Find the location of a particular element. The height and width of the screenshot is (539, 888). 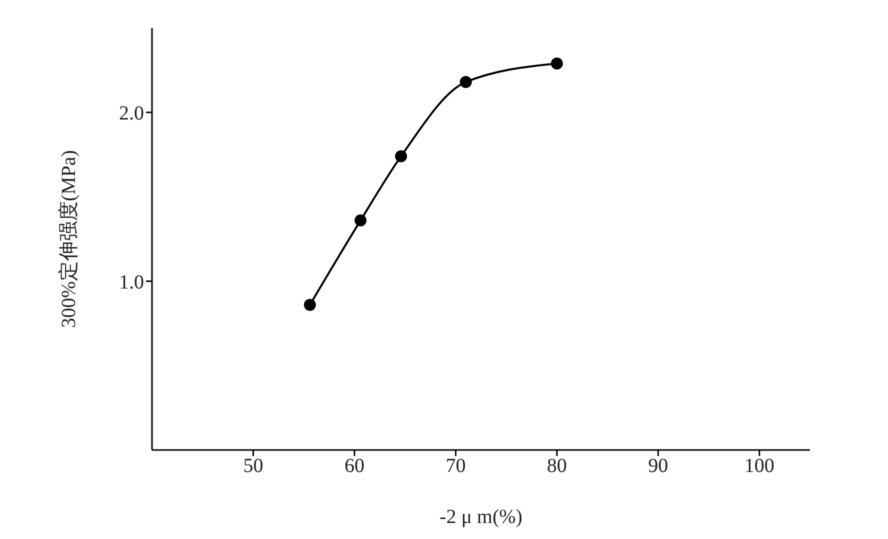

x-tick-label: 70 is located at coordinates (456, 466).